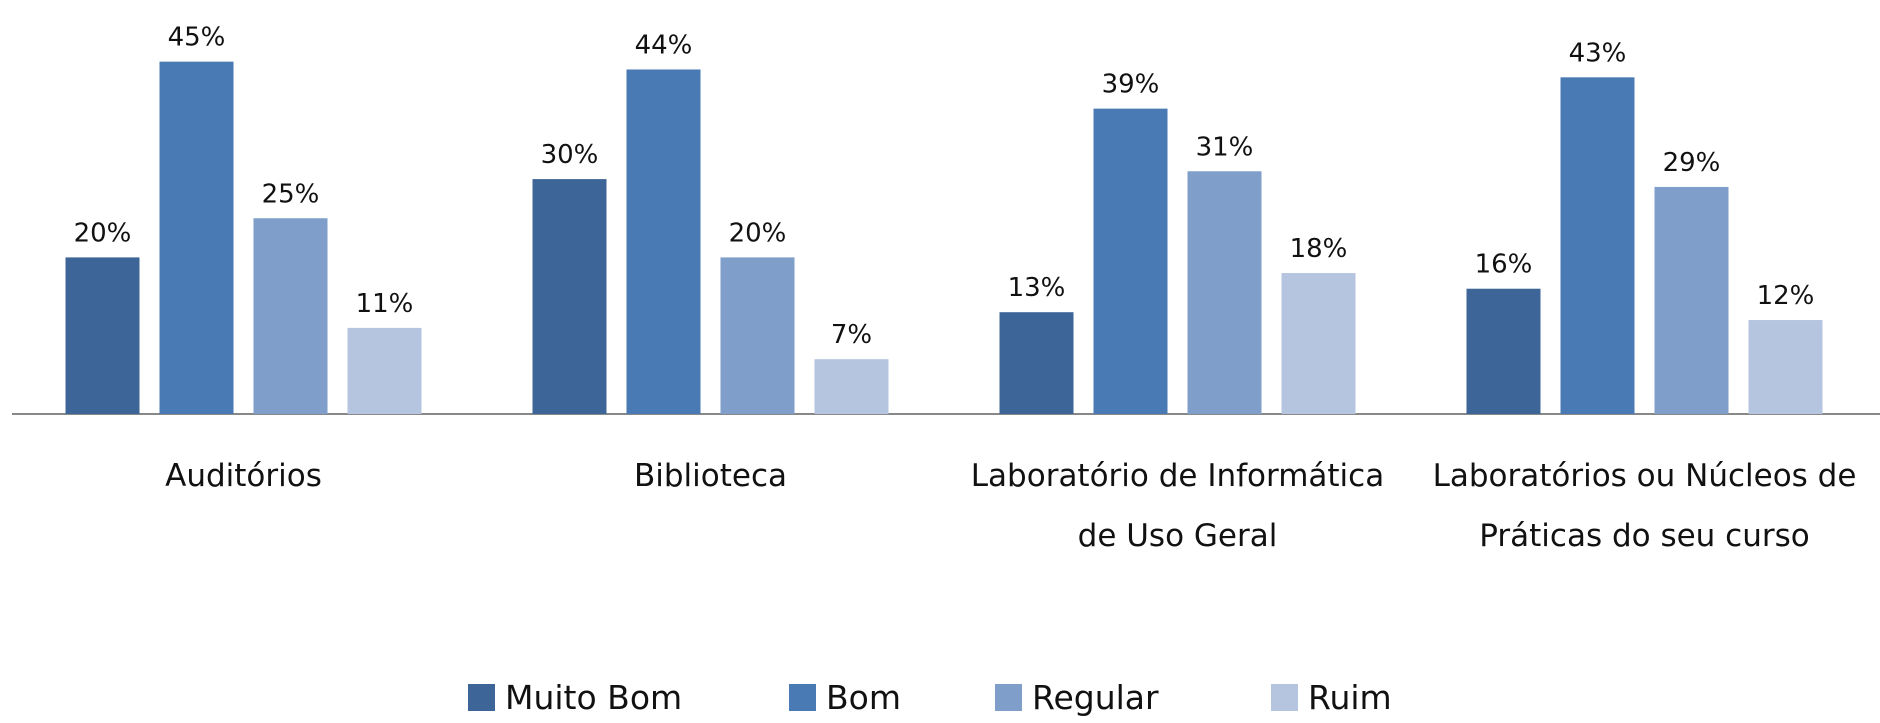  Describe the element at coordinates (1598, 53) in the screenshot. I see `data-label: 43%` at that location.